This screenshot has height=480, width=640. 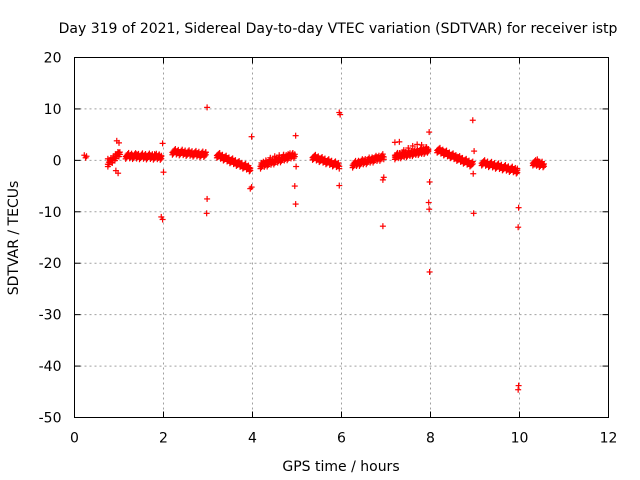 What do you see at coordinates (74, 439) in the screenshot?
I see `x-tick-label: 0` at bounding box center [74, 439].